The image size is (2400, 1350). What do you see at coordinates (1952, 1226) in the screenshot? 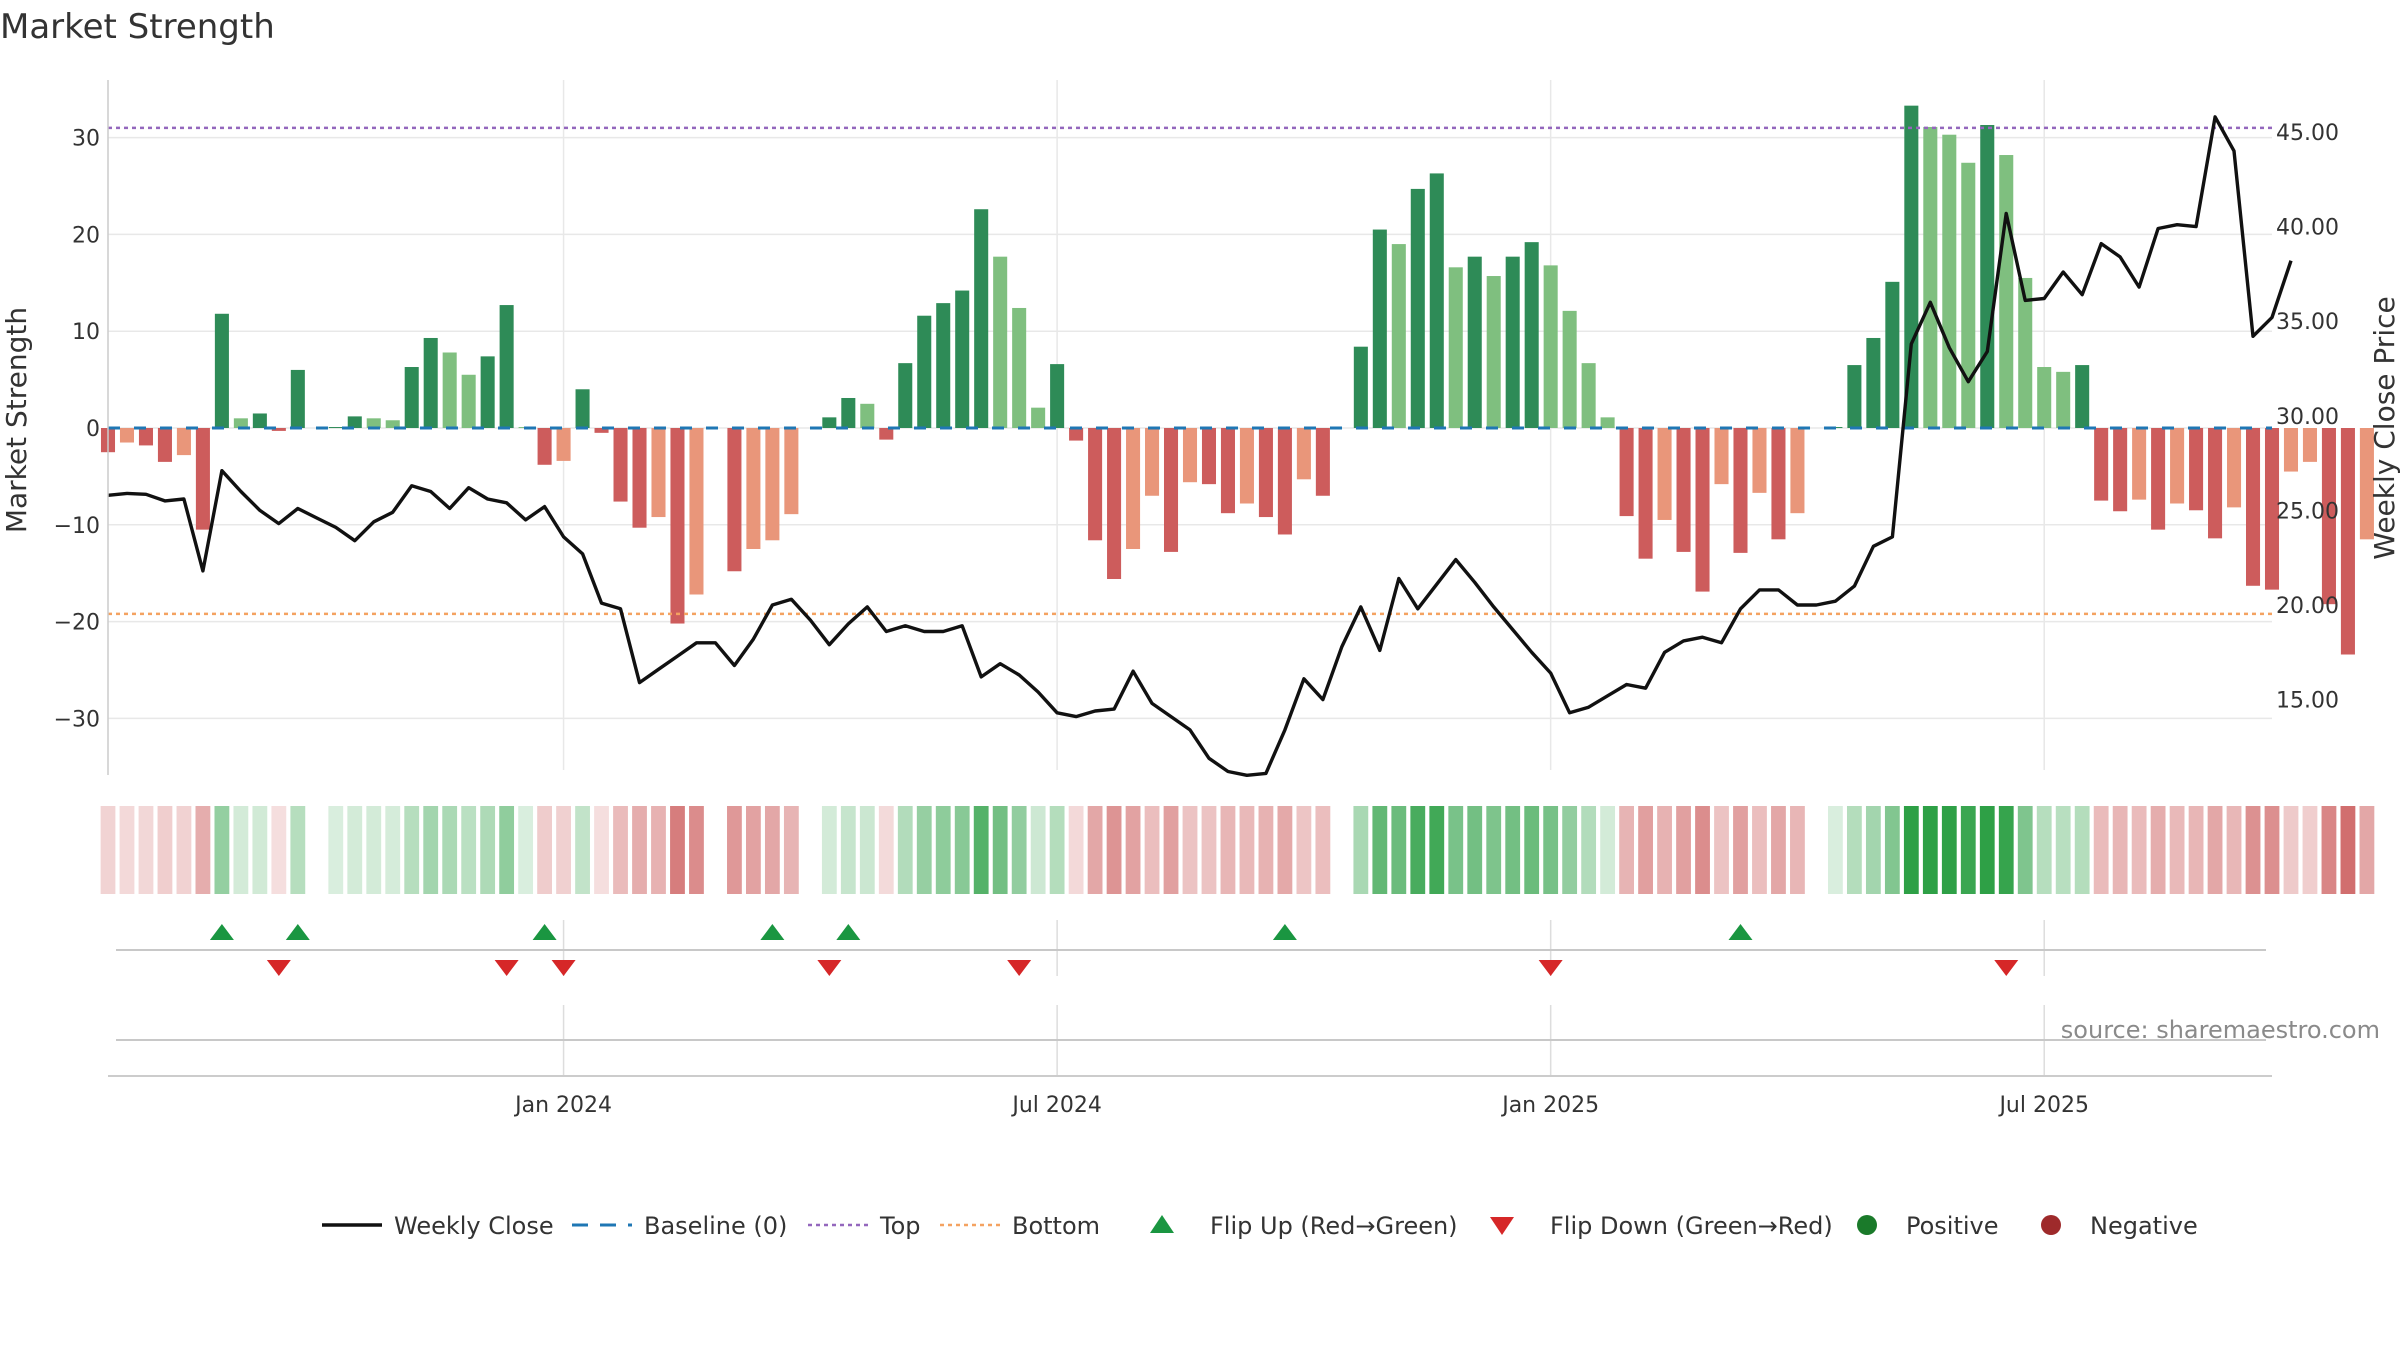
I see `legend-label: Positive` at bounding box center [1952, 1226].